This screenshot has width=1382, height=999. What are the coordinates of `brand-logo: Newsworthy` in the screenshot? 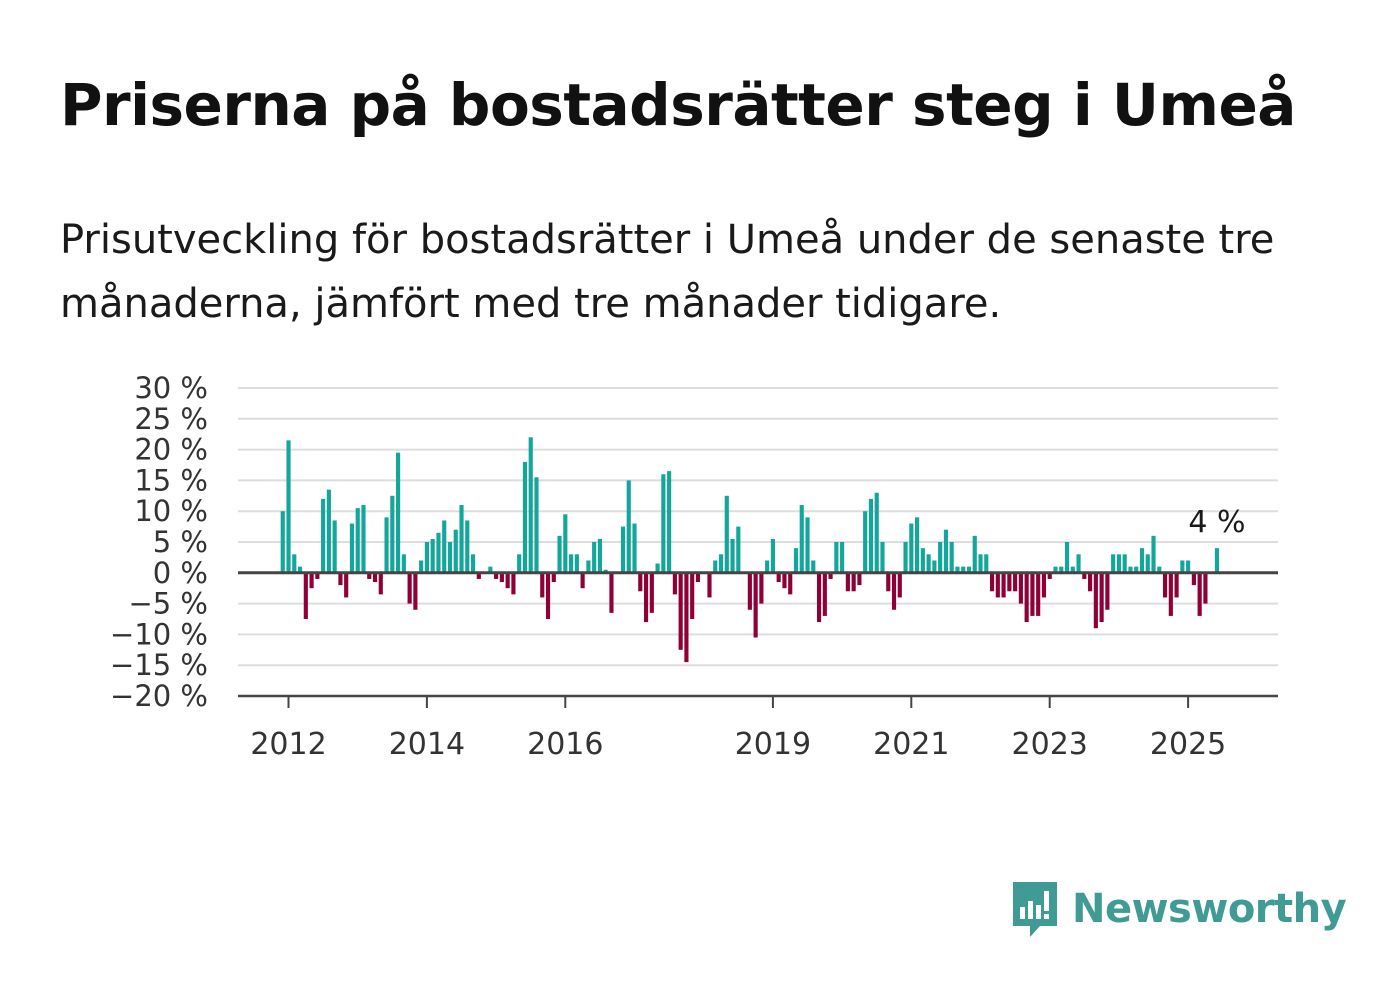 It's located at (1178, 909).